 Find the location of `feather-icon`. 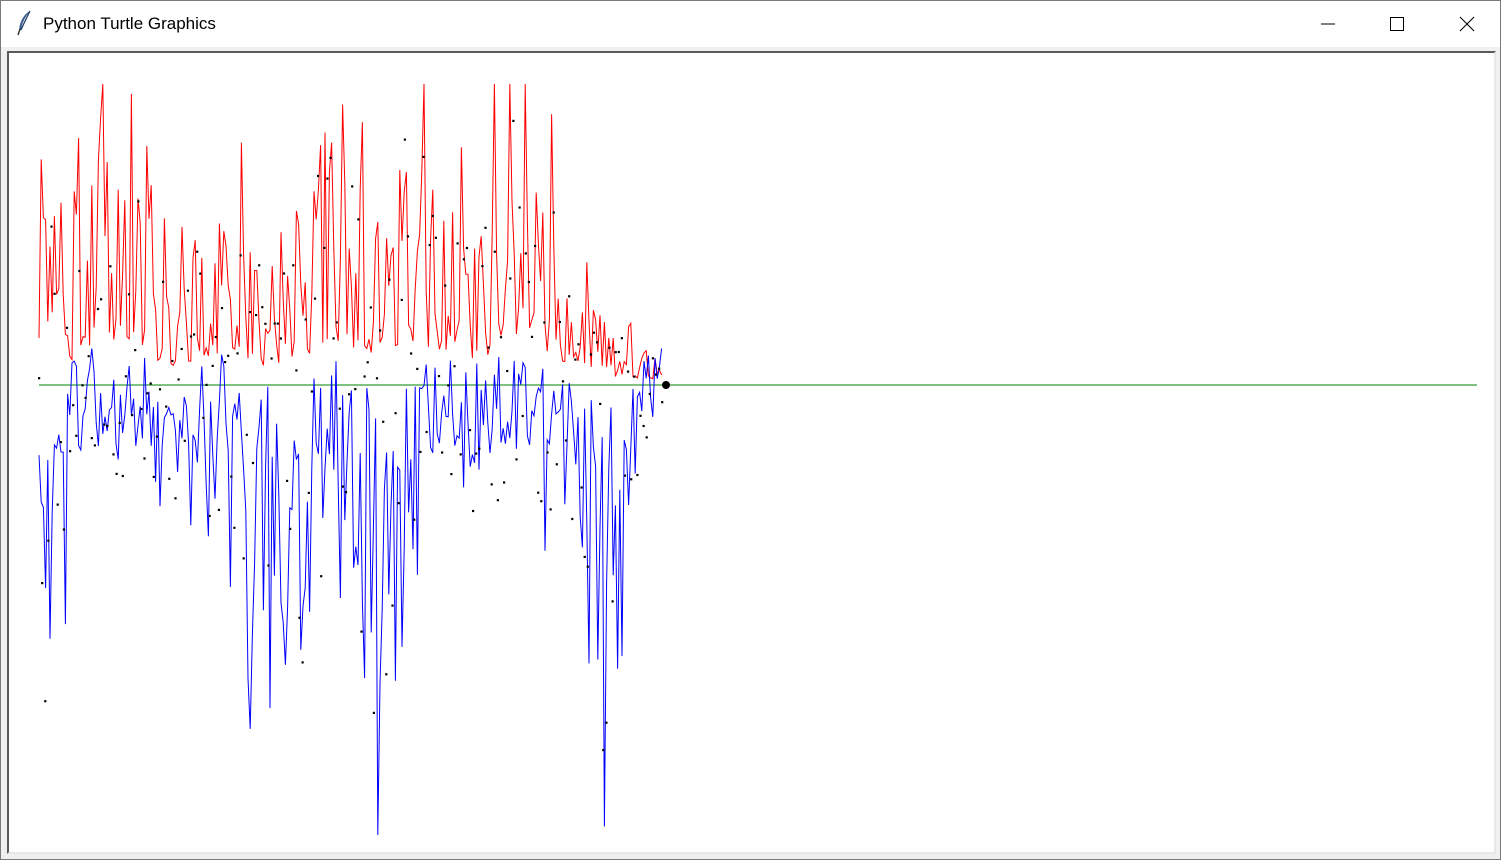

feather-icon is located at coordinates (24, 23).